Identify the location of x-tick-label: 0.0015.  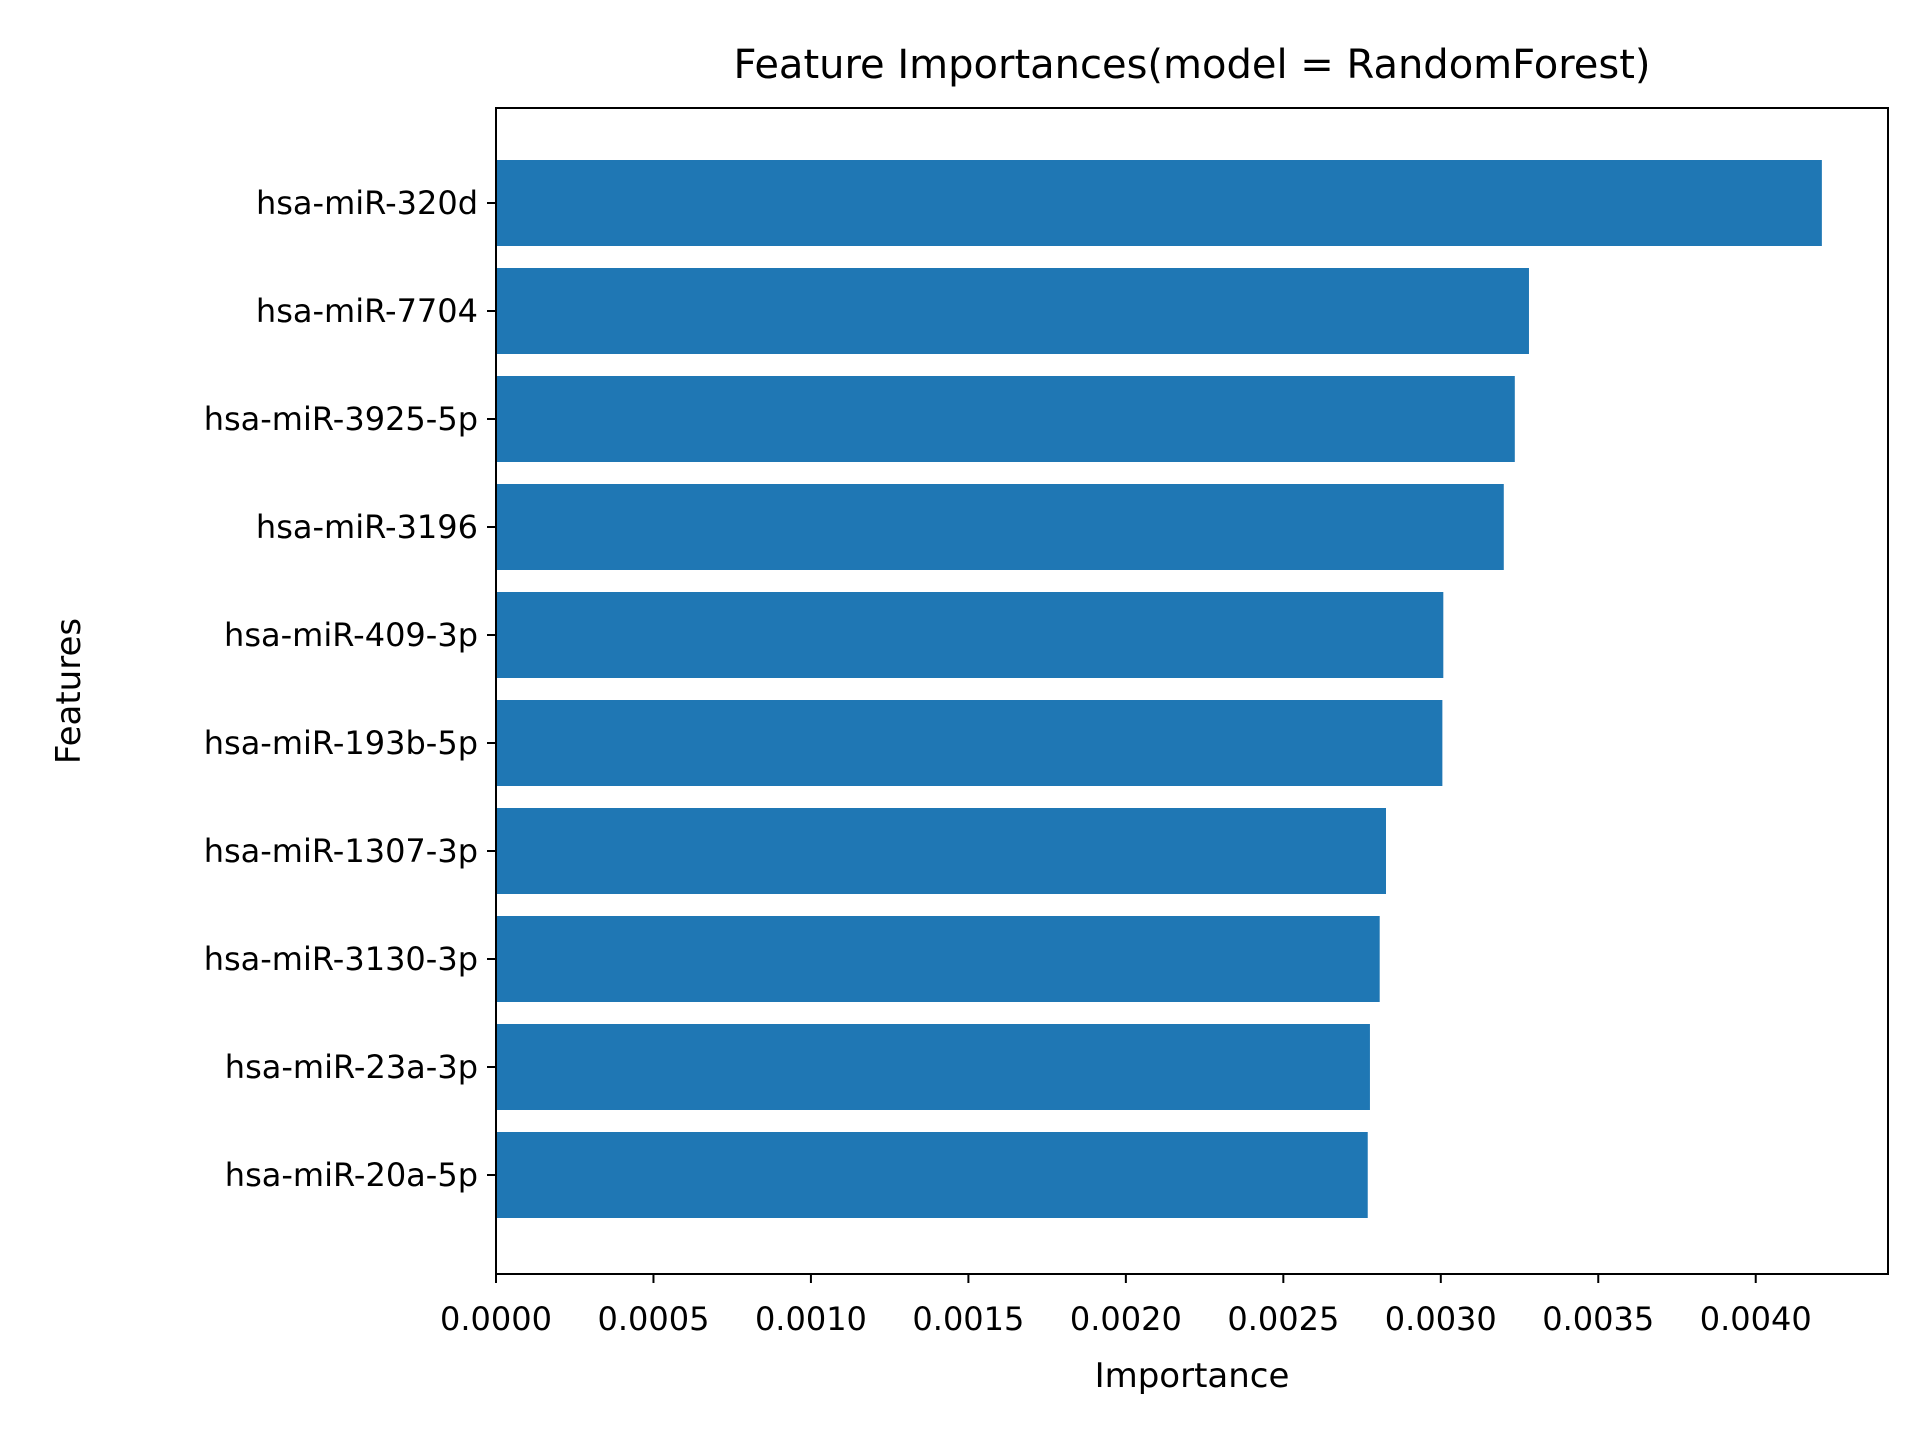
(968, 1319).